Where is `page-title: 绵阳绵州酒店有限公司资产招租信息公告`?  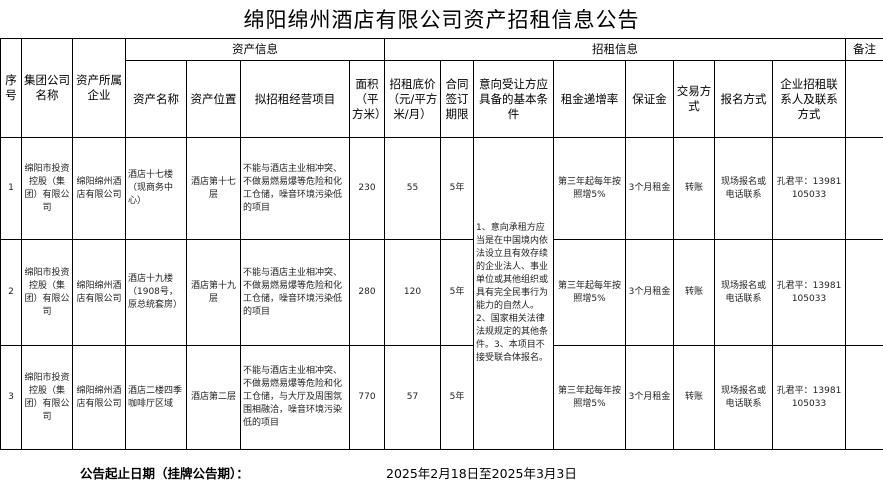
page-title: 绵阳绵州酒店有限公司资产招租信息公告 is located at coordinates (441, 20).